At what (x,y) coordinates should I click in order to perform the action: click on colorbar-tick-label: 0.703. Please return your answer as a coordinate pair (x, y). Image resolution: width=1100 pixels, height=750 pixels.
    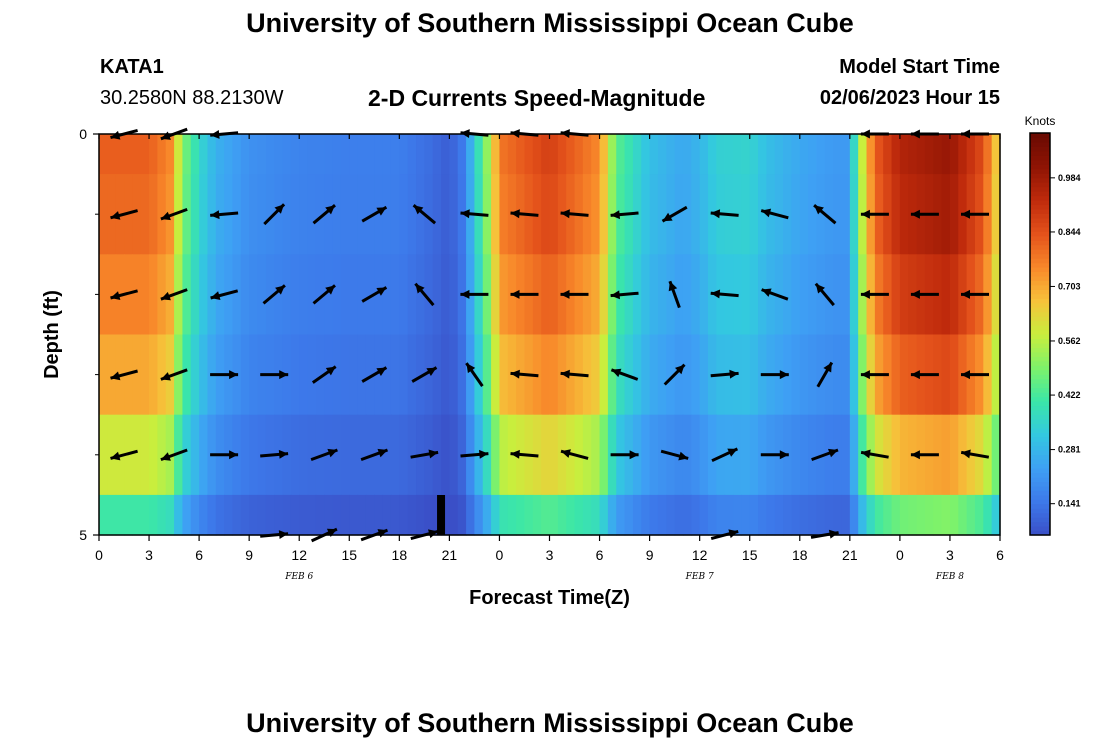
    Looking at the image, I should click on (1069, 286).